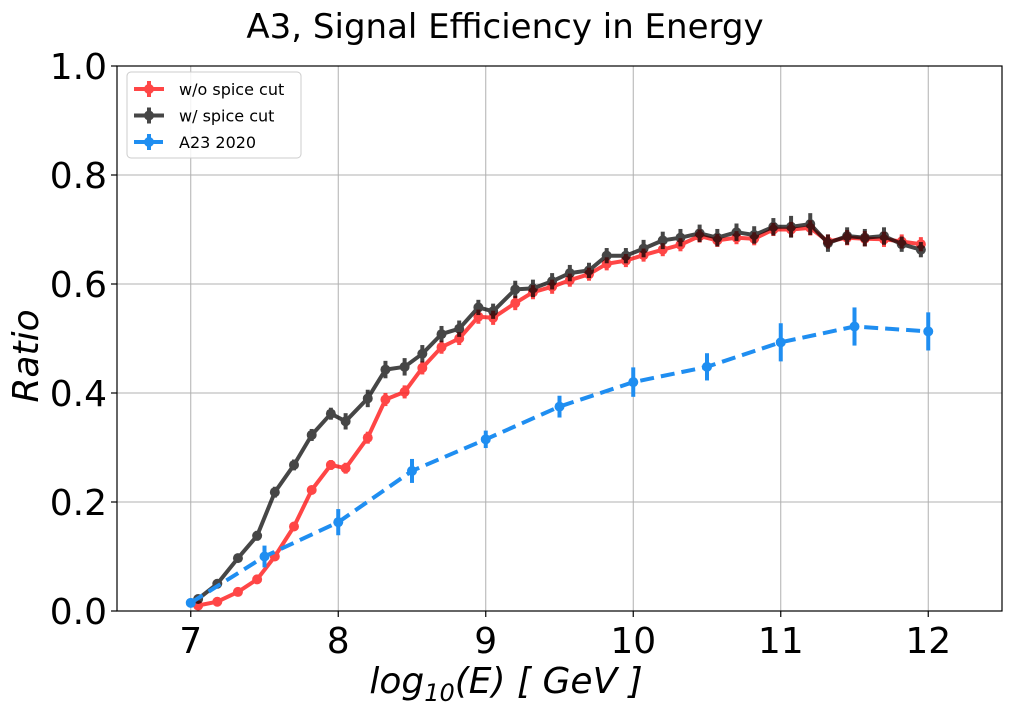 The width and height of the screenshot is (1011, 711). Describe the element at coordinates (338, 641) in the screenshot. I see `x-tick-label: 8` at that location.